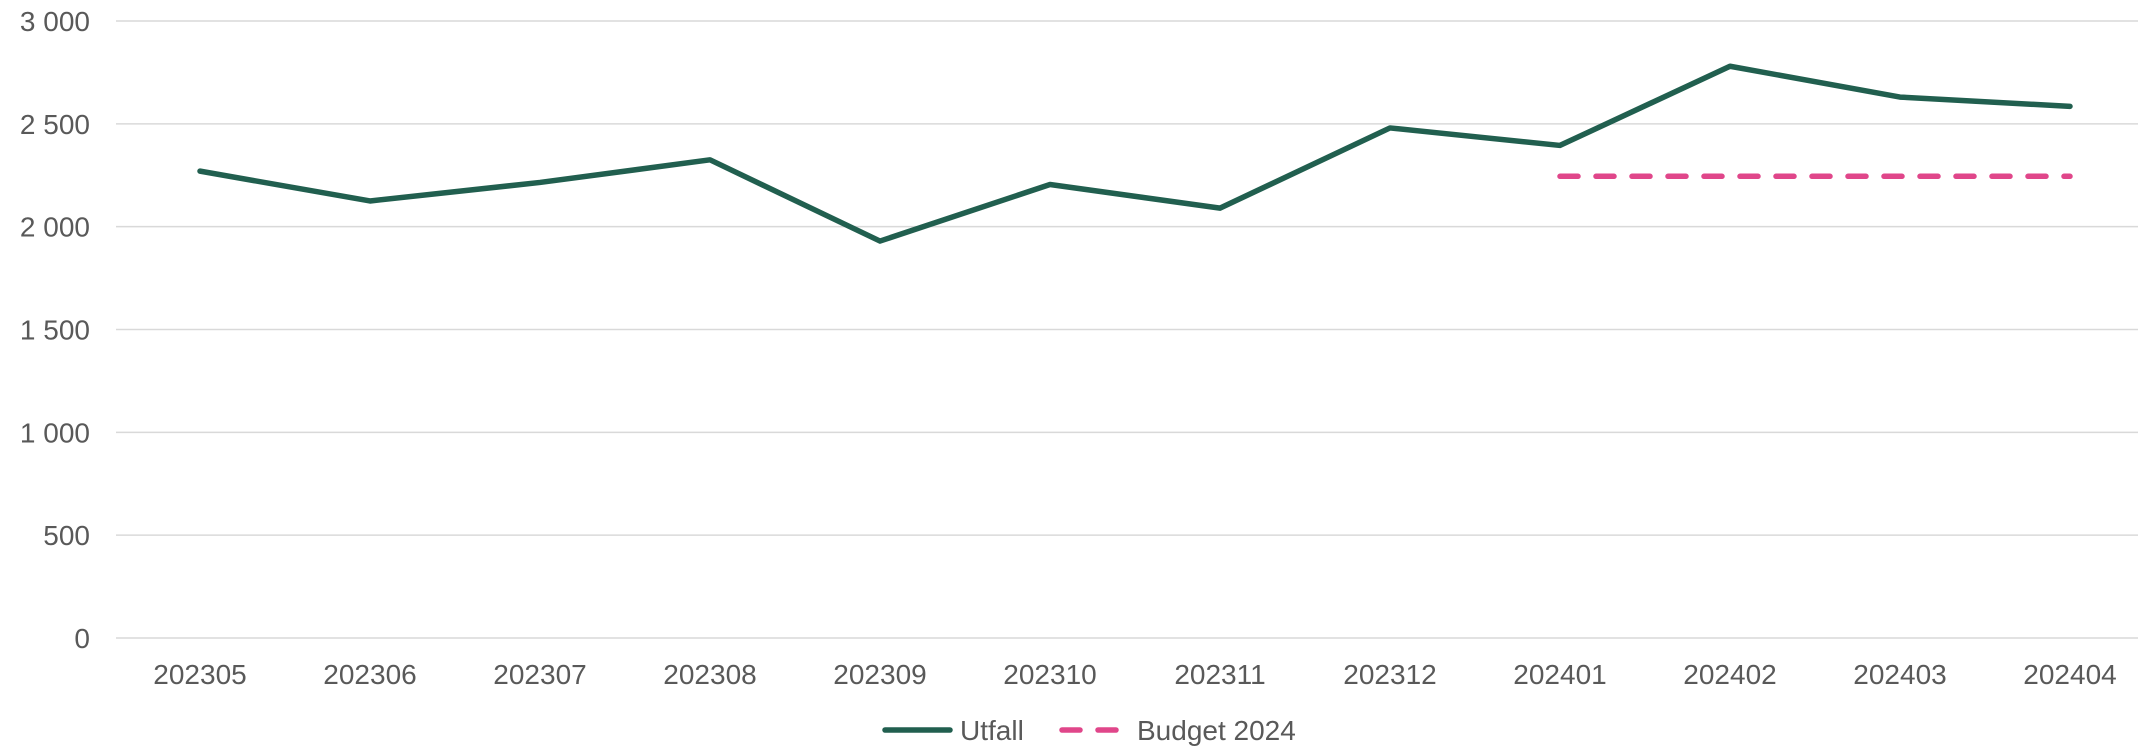 This screenshot has width=2138, height=751. I want to click on x-tick-label: 202401, so click(1559, 674).